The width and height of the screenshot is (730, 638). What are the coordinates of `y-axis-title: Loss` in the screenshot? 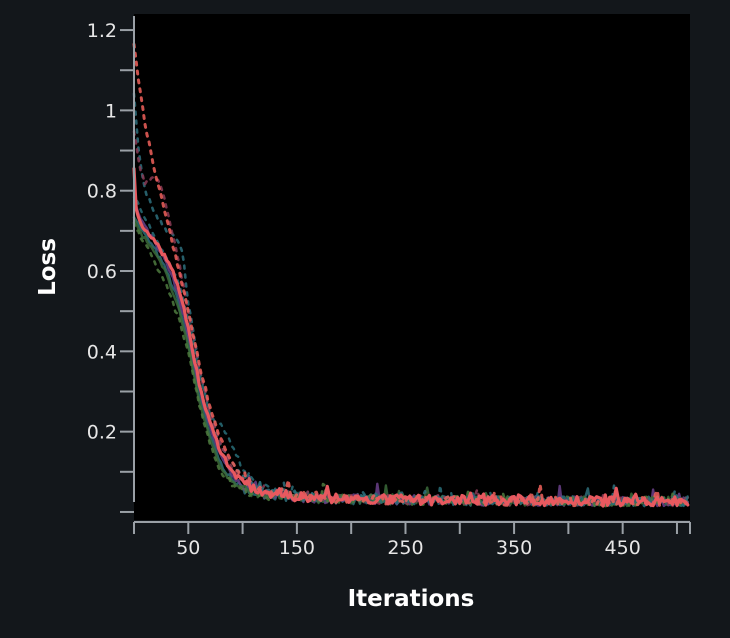 It's located at (48, 267).